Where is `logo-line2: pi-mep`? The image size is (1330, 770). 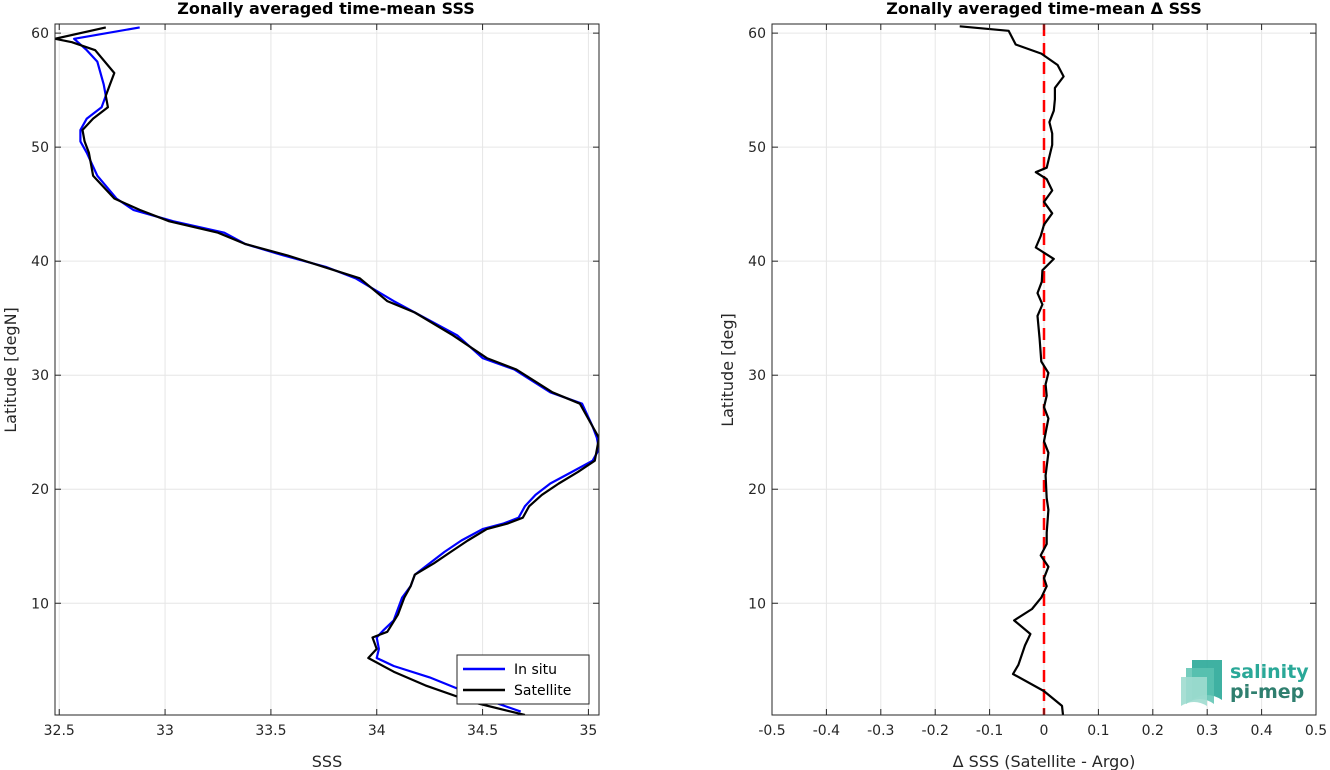
logo-line2: pi-mep is located at coordinates (1267, 692).